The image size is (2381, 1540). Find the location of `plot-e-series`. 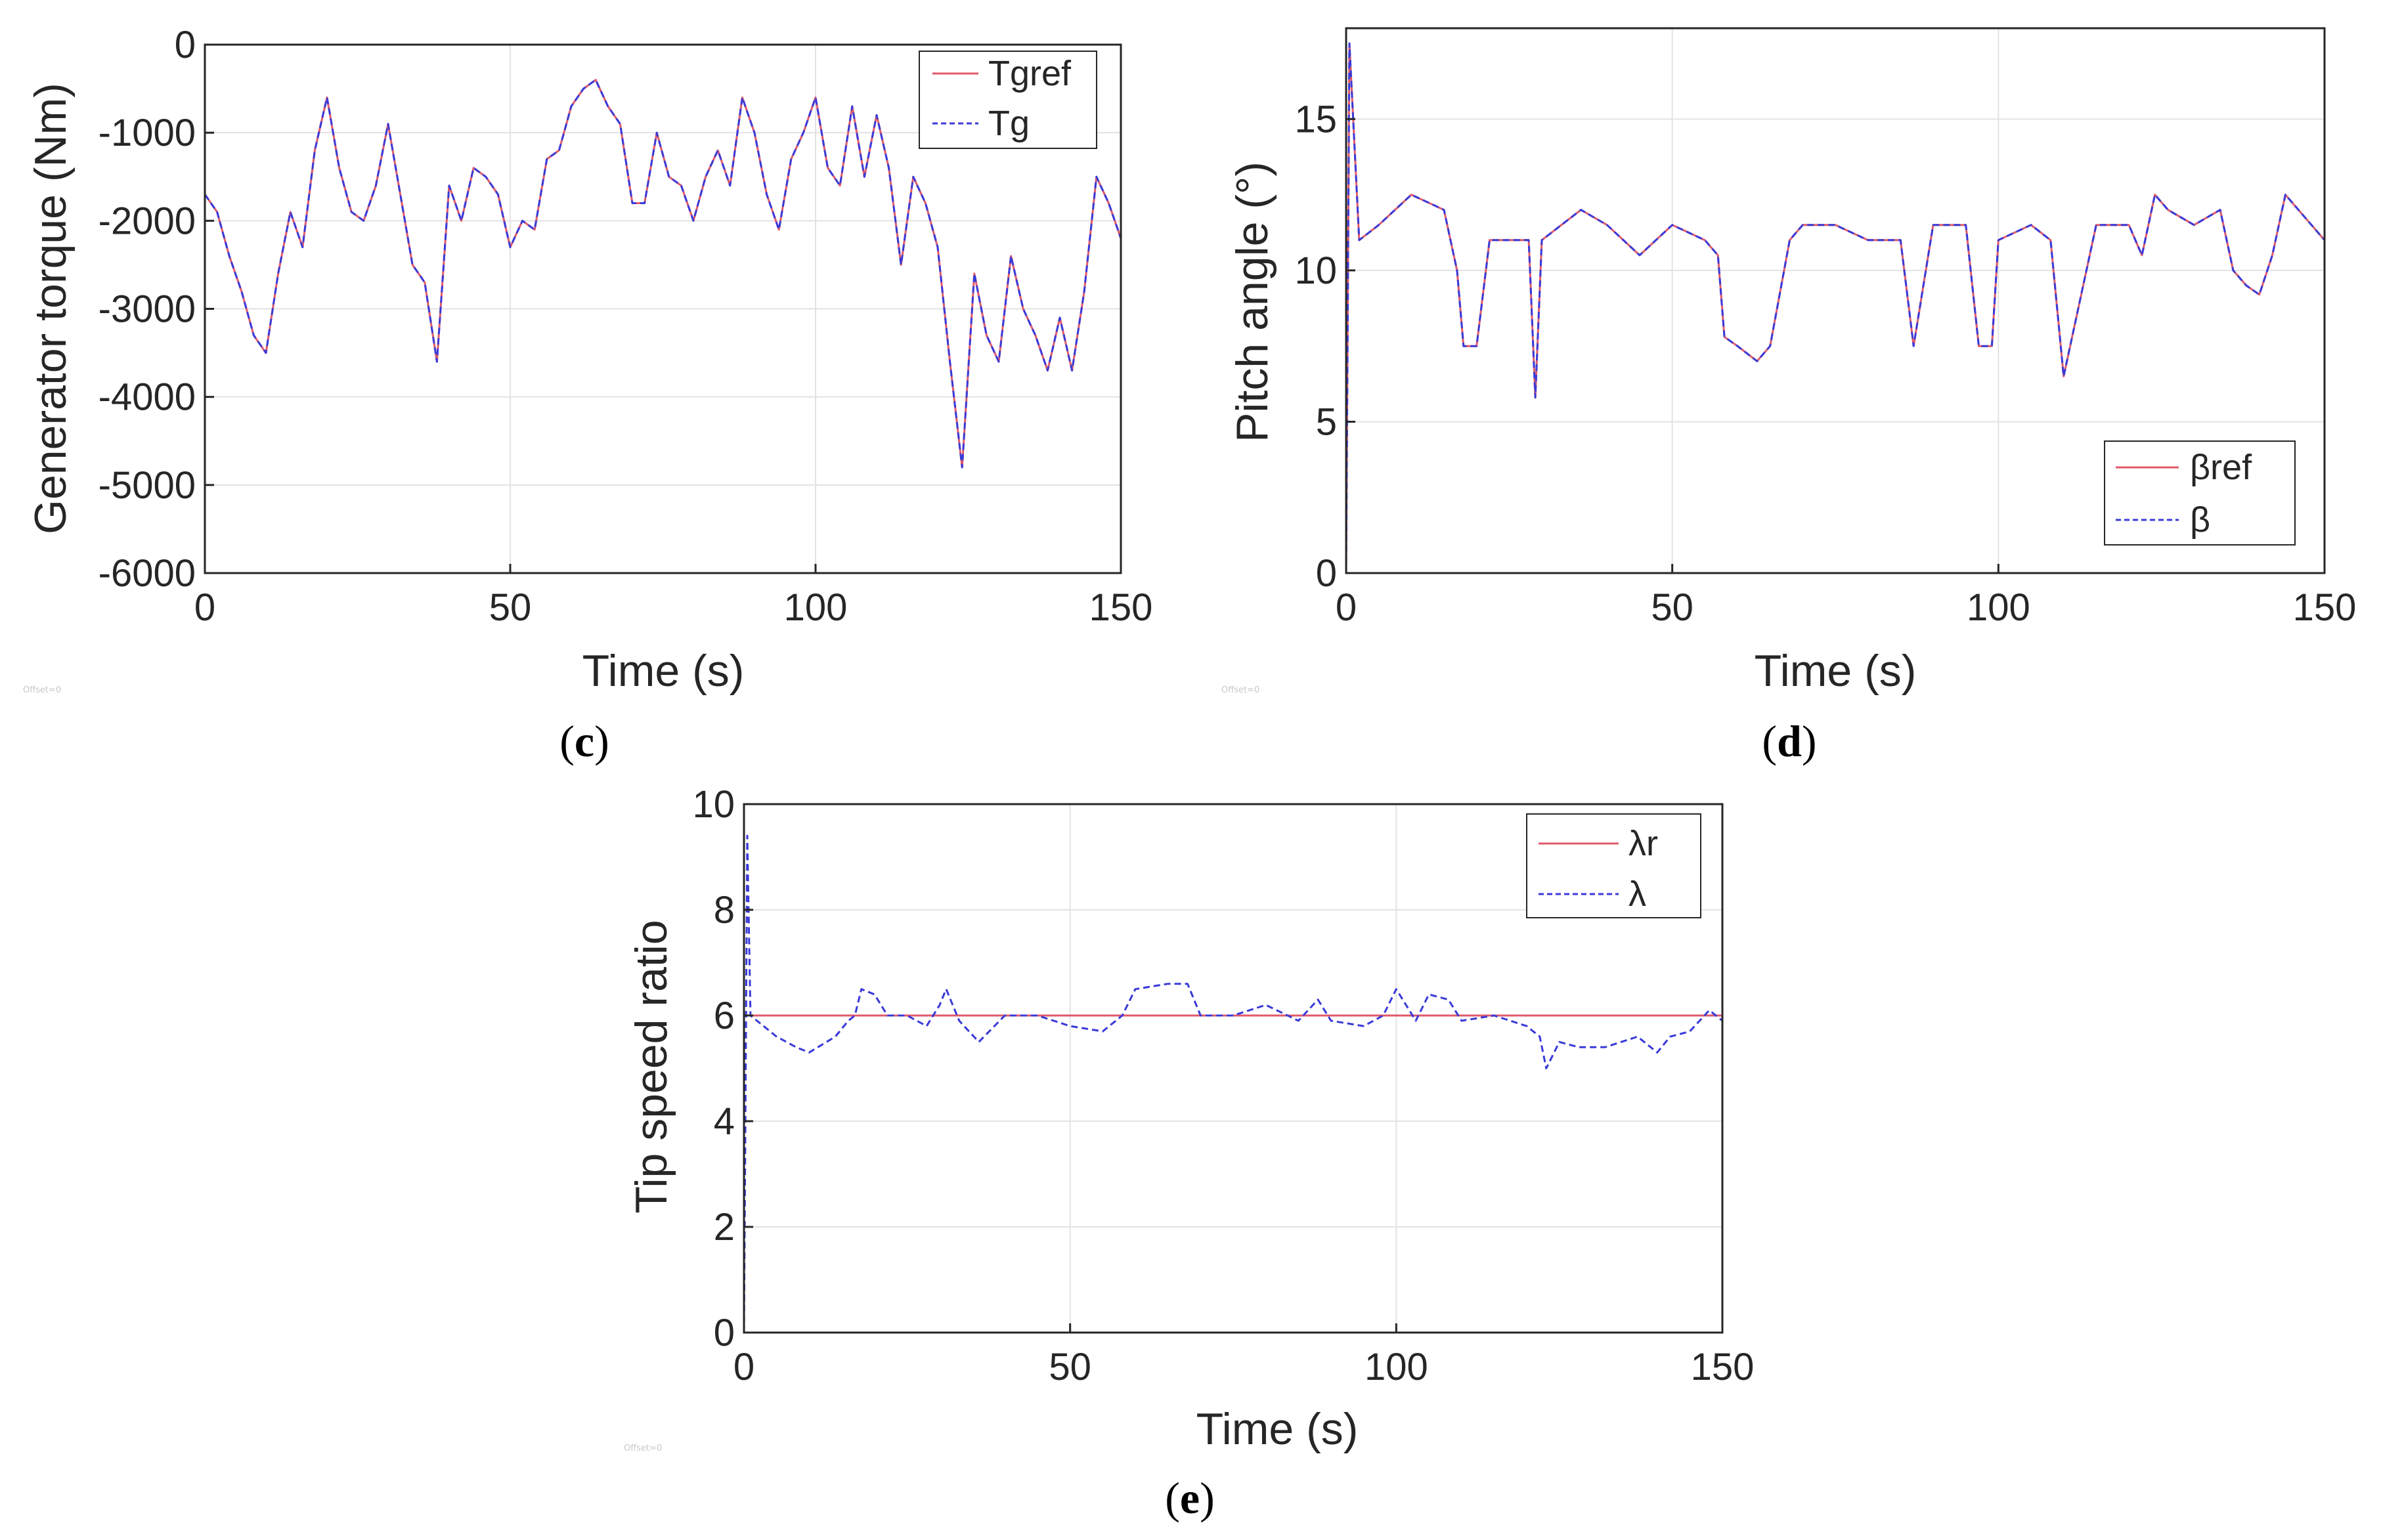

plot-e-series is located at coordinates (1233, 1083).